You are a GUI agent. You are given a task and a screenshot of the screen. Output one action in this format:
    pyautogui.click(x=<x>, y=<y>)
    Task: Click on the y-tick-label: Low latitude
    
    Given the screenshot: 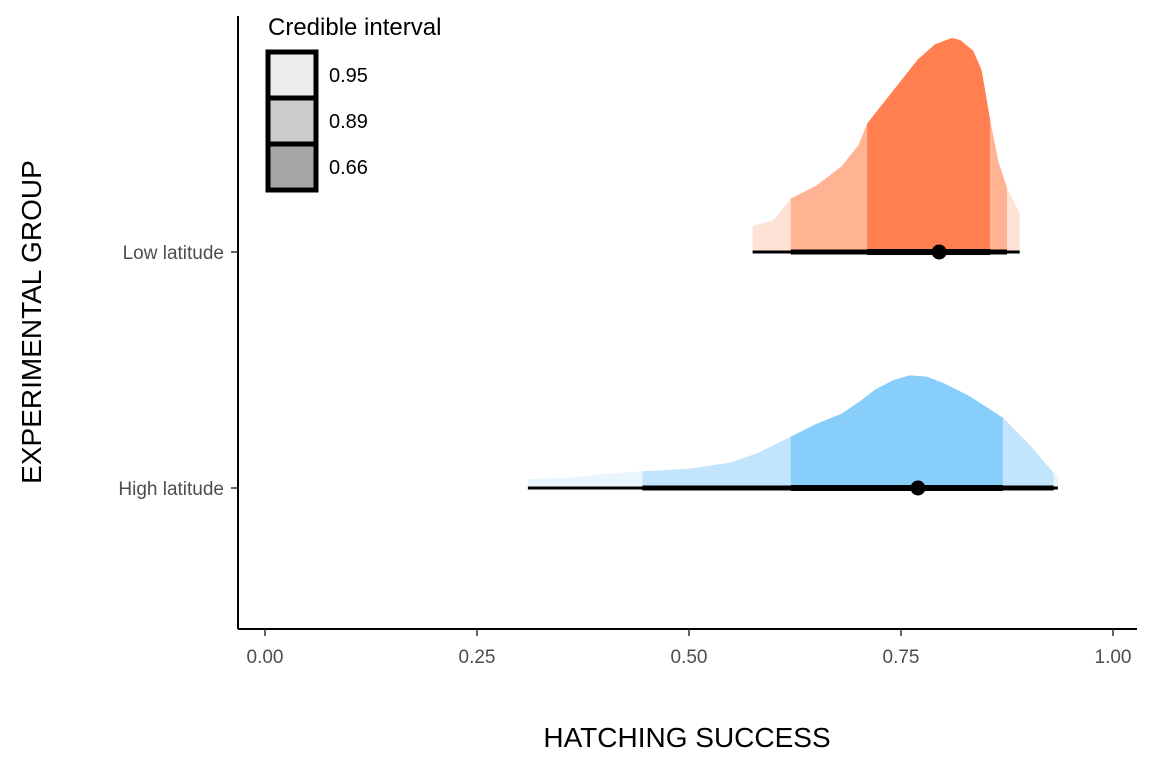 What is the action you would take?
    pyautogui.click(x=173, y=253)
    